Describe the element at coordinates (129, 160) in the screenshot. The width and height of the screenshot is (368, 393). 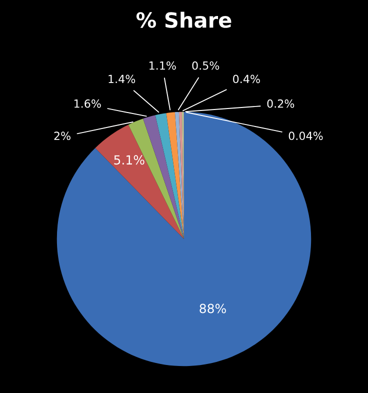
I see `data-label: 5.1%` at that location.